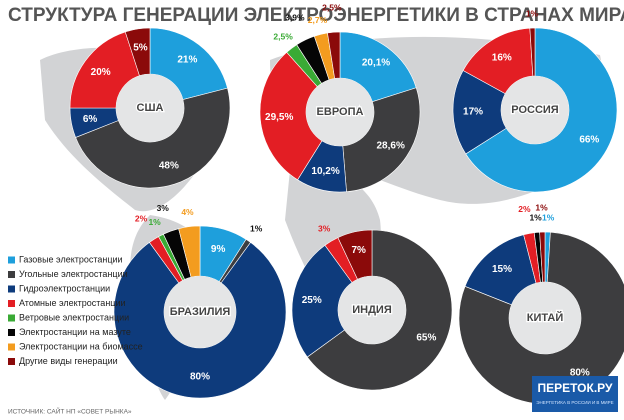  Describe the element at coordinates (376, 62) in the screenshot. I see `value-label: 20,1%` at that location.